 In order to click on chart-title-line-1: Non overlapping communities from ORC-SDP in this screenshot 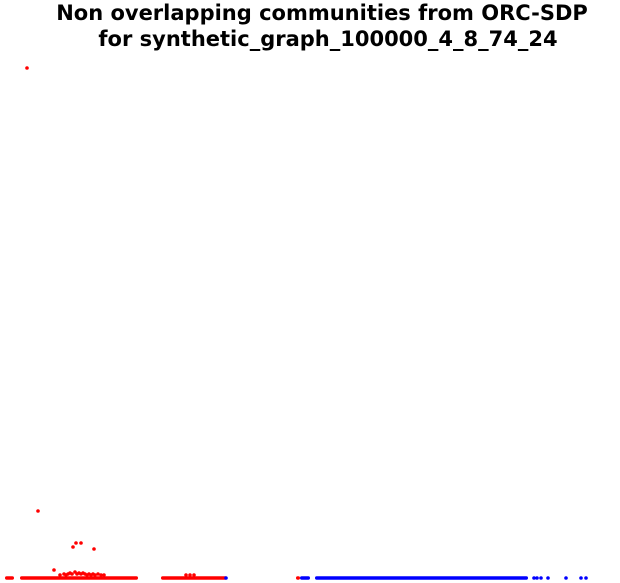, I will do `click(322, 13)`.